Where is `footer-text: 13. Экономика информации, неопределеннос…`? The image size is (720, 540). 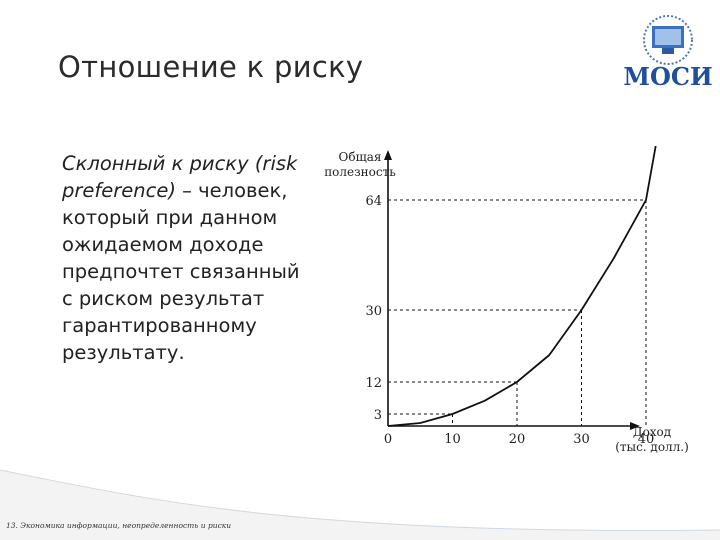 footer-text: 13. Экономика информации, неопределеннос… is located at coordinates (119, 525).